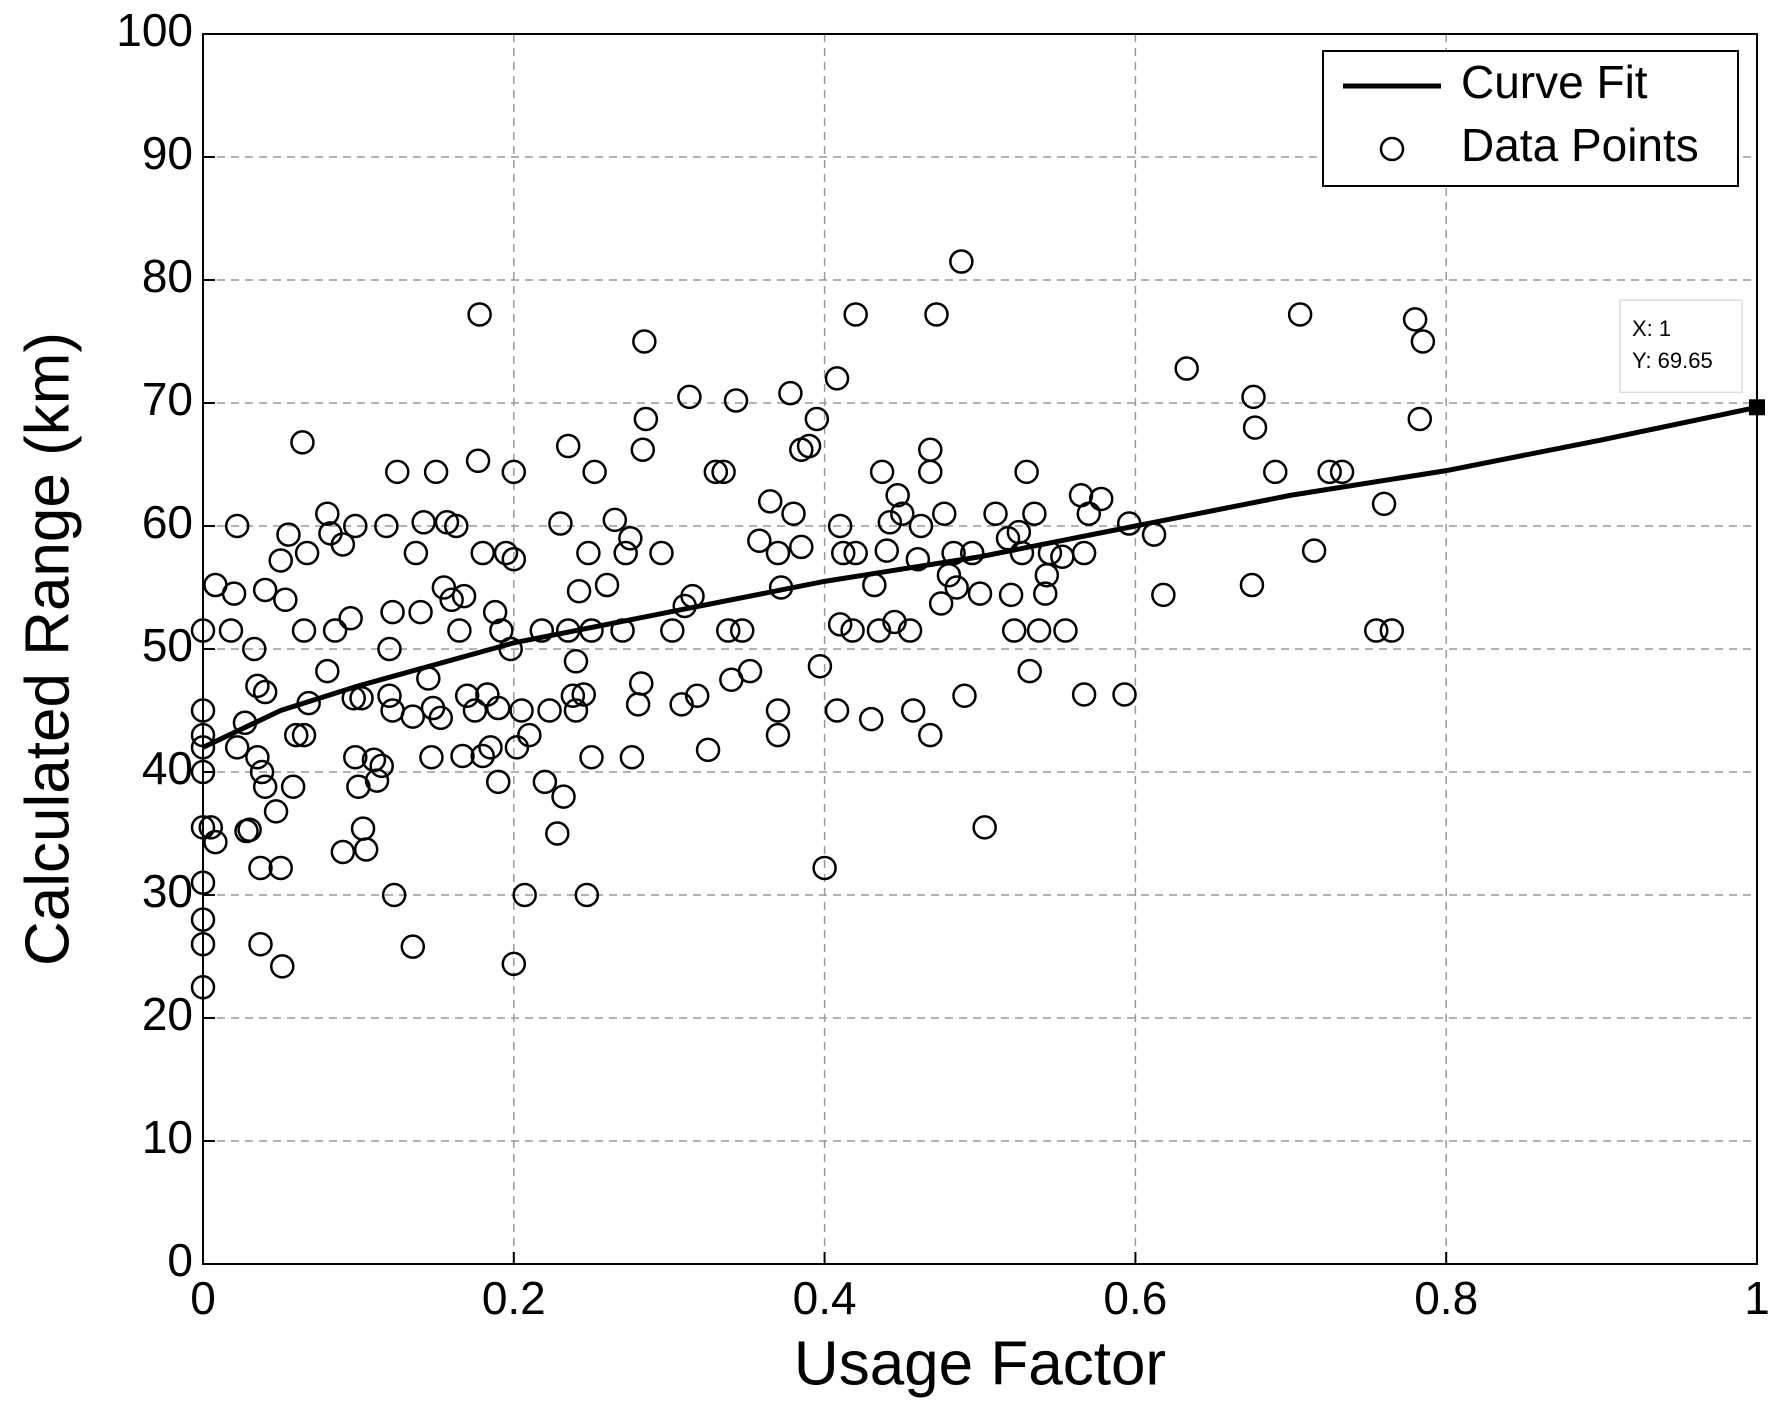 The height and width of the screenshot is (1405, 1776). I want to click on x-tick-label: 0.4, so click(825, 1298).